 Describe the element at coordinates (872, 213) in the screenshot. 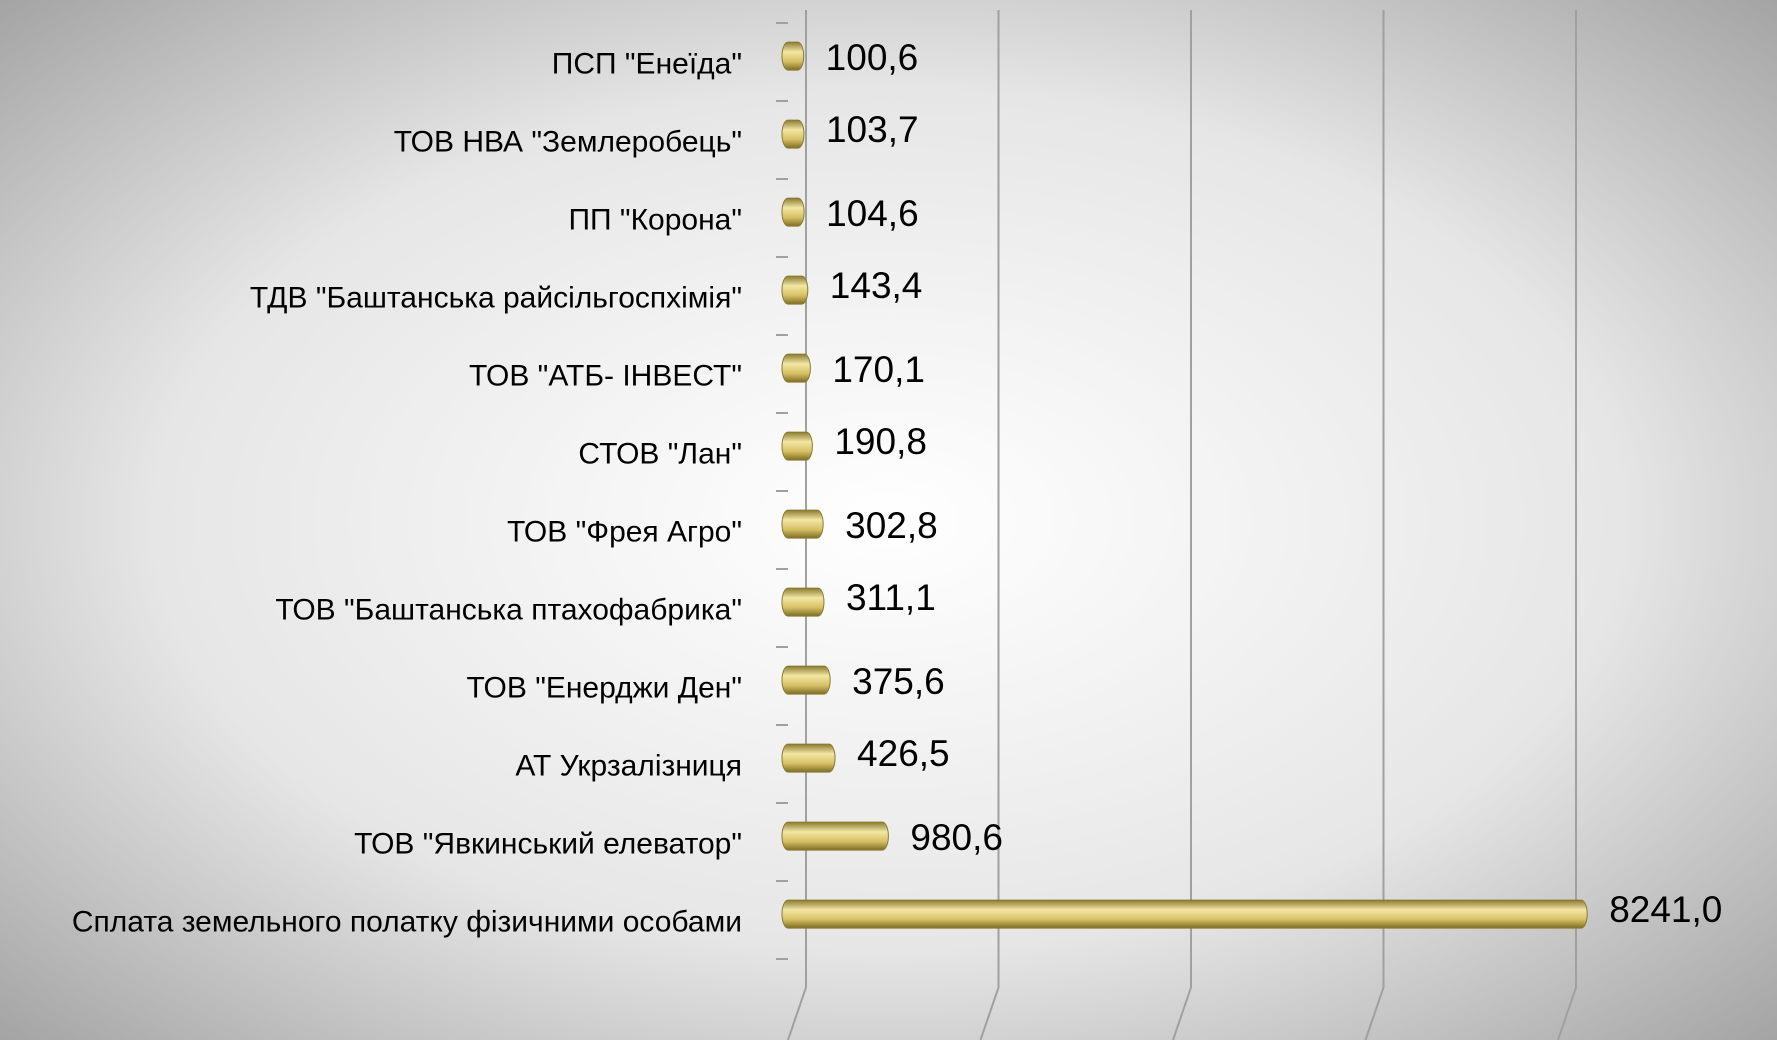

I see `value-label: 104,6` at that location.